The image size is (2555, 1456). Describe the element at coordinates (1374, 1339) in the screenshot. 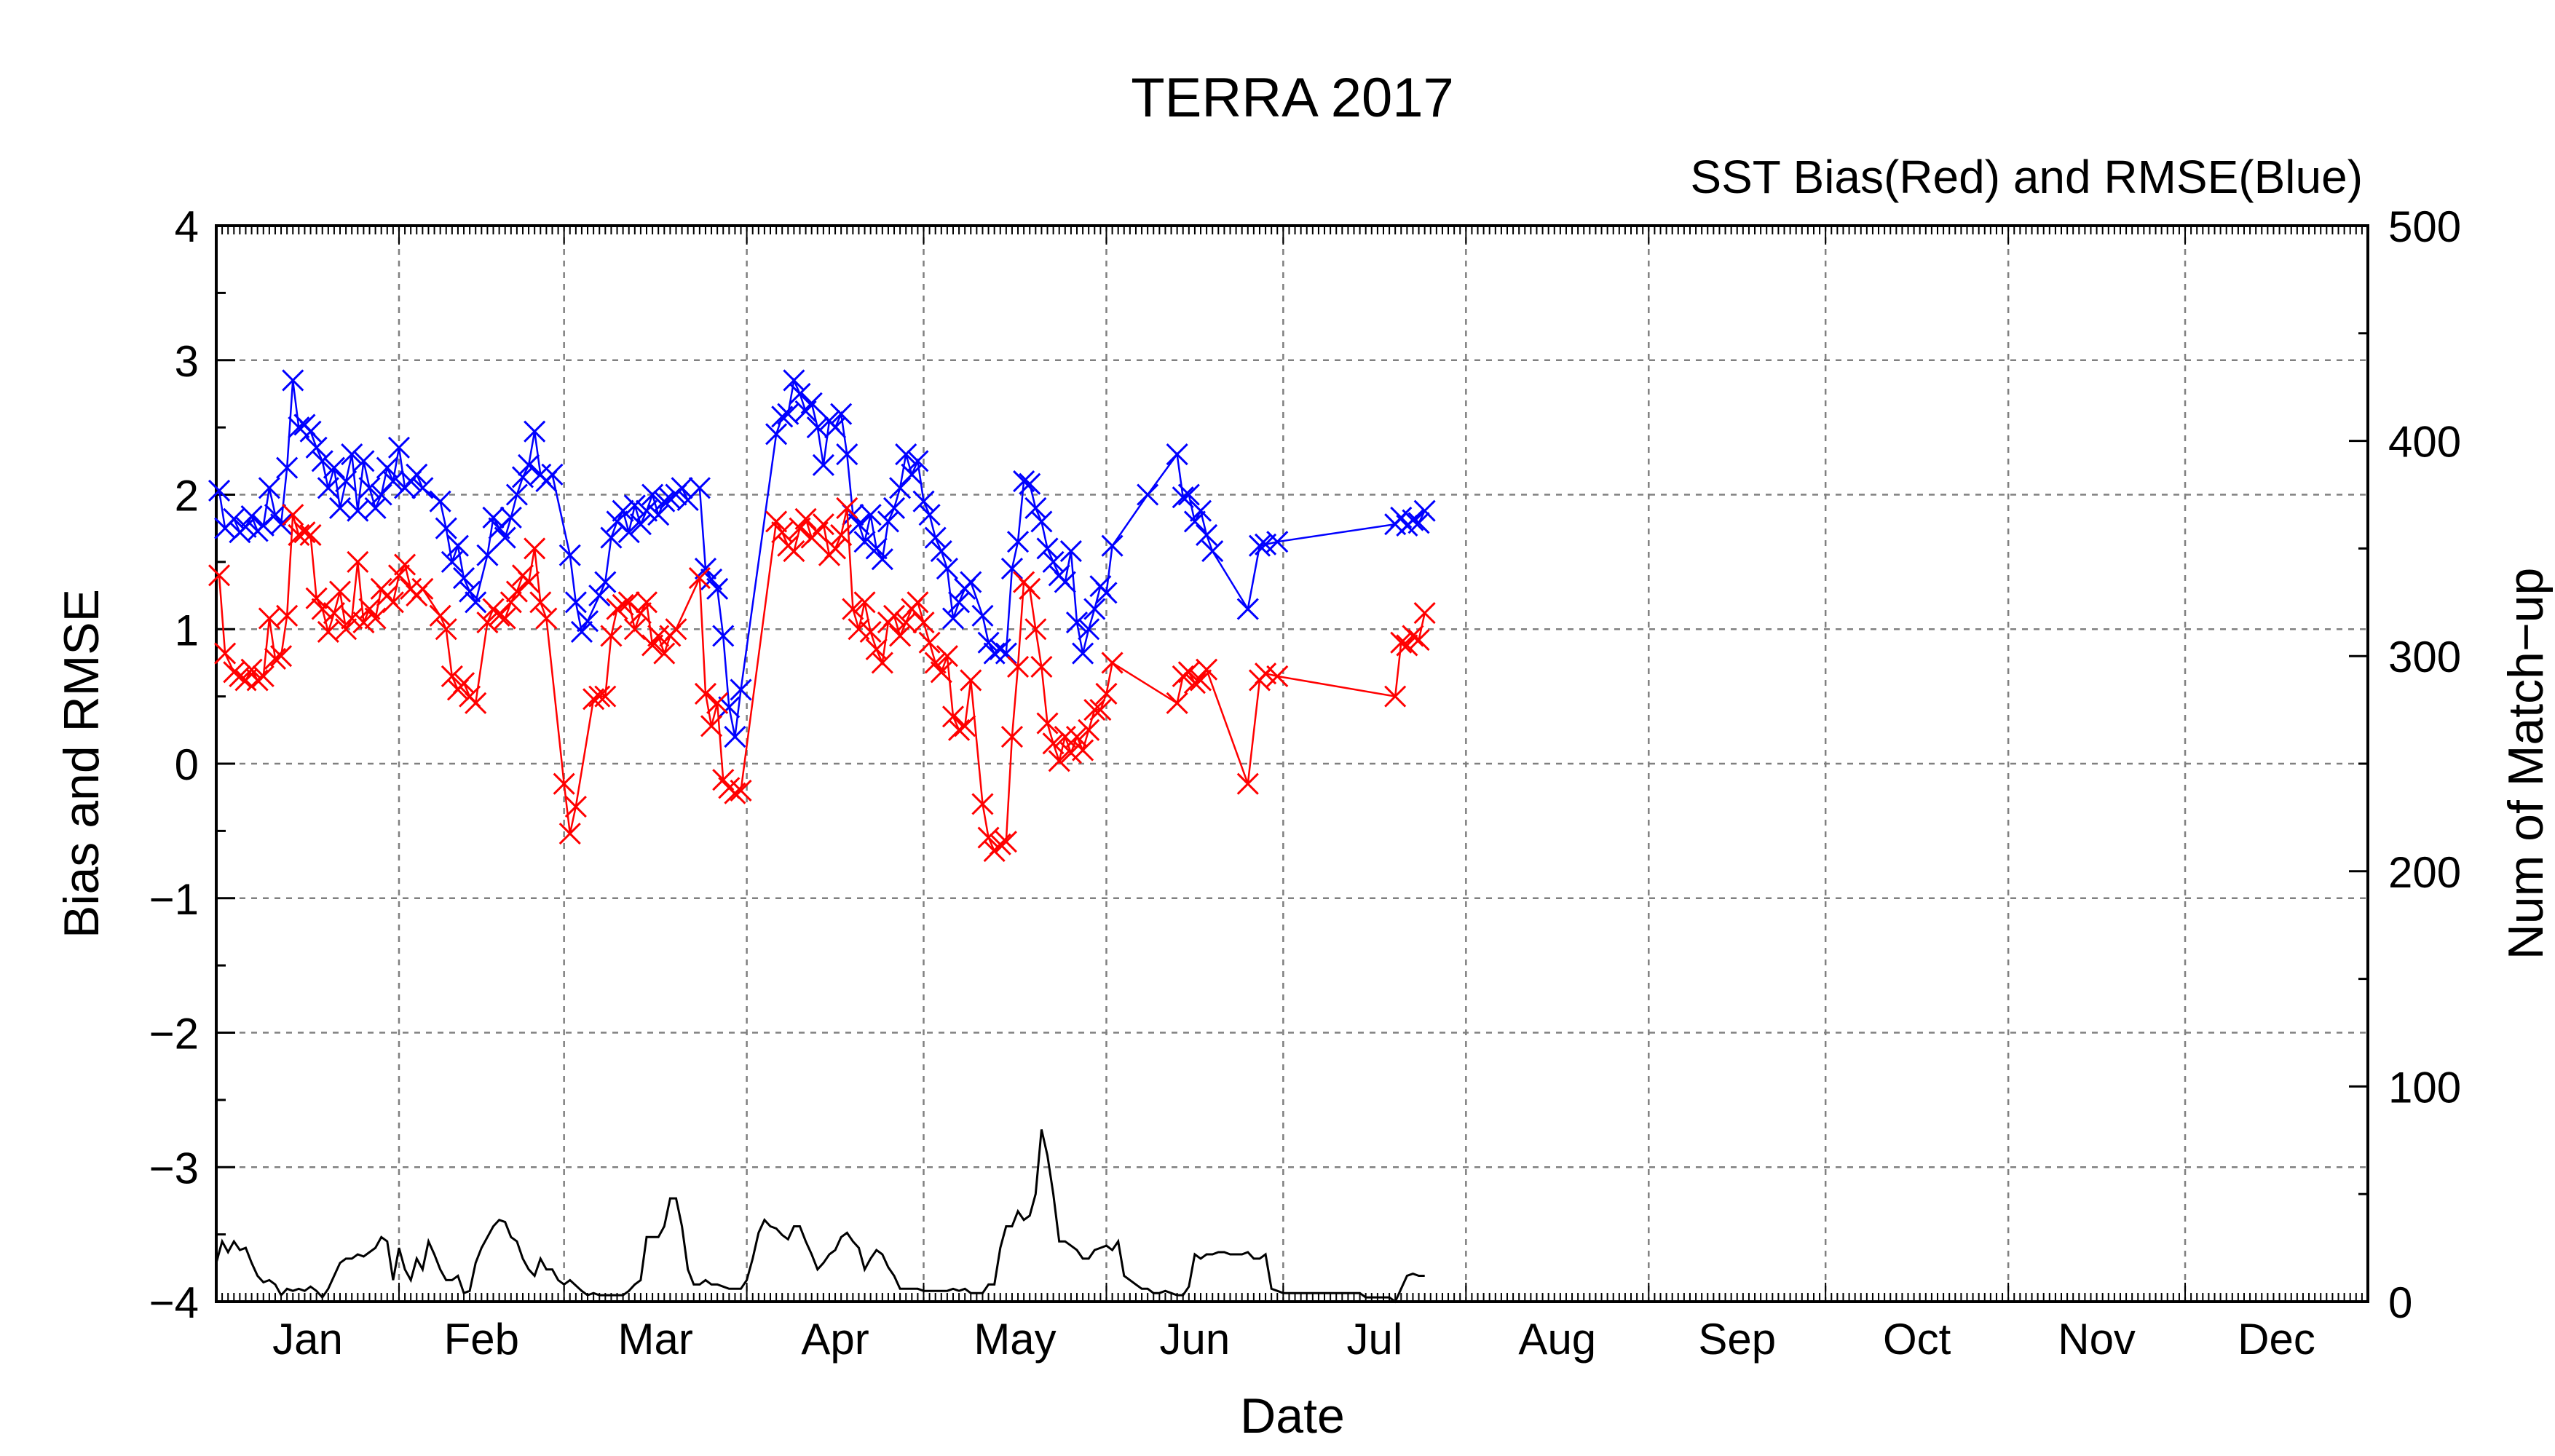

I see `x-tick-label: Jul` at that location.